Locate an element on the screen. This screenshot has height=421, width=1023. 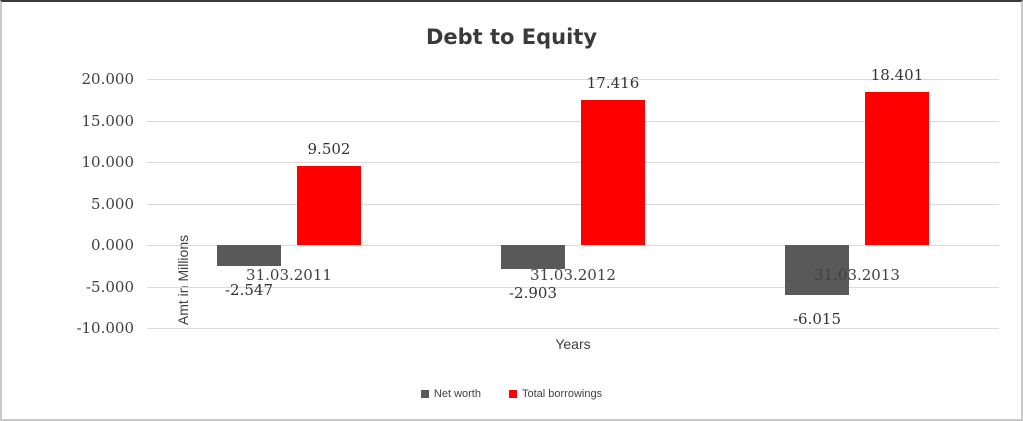
category-label: 31.03.2011 is located at coordinates (289, 275).